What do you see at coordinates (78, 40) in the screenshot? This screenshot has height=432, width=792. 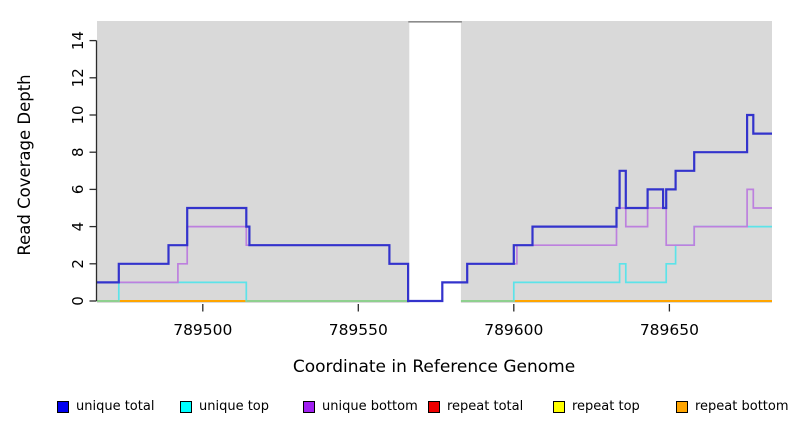 I see `y-tick-label: 14` at bounding box center [78, 40].